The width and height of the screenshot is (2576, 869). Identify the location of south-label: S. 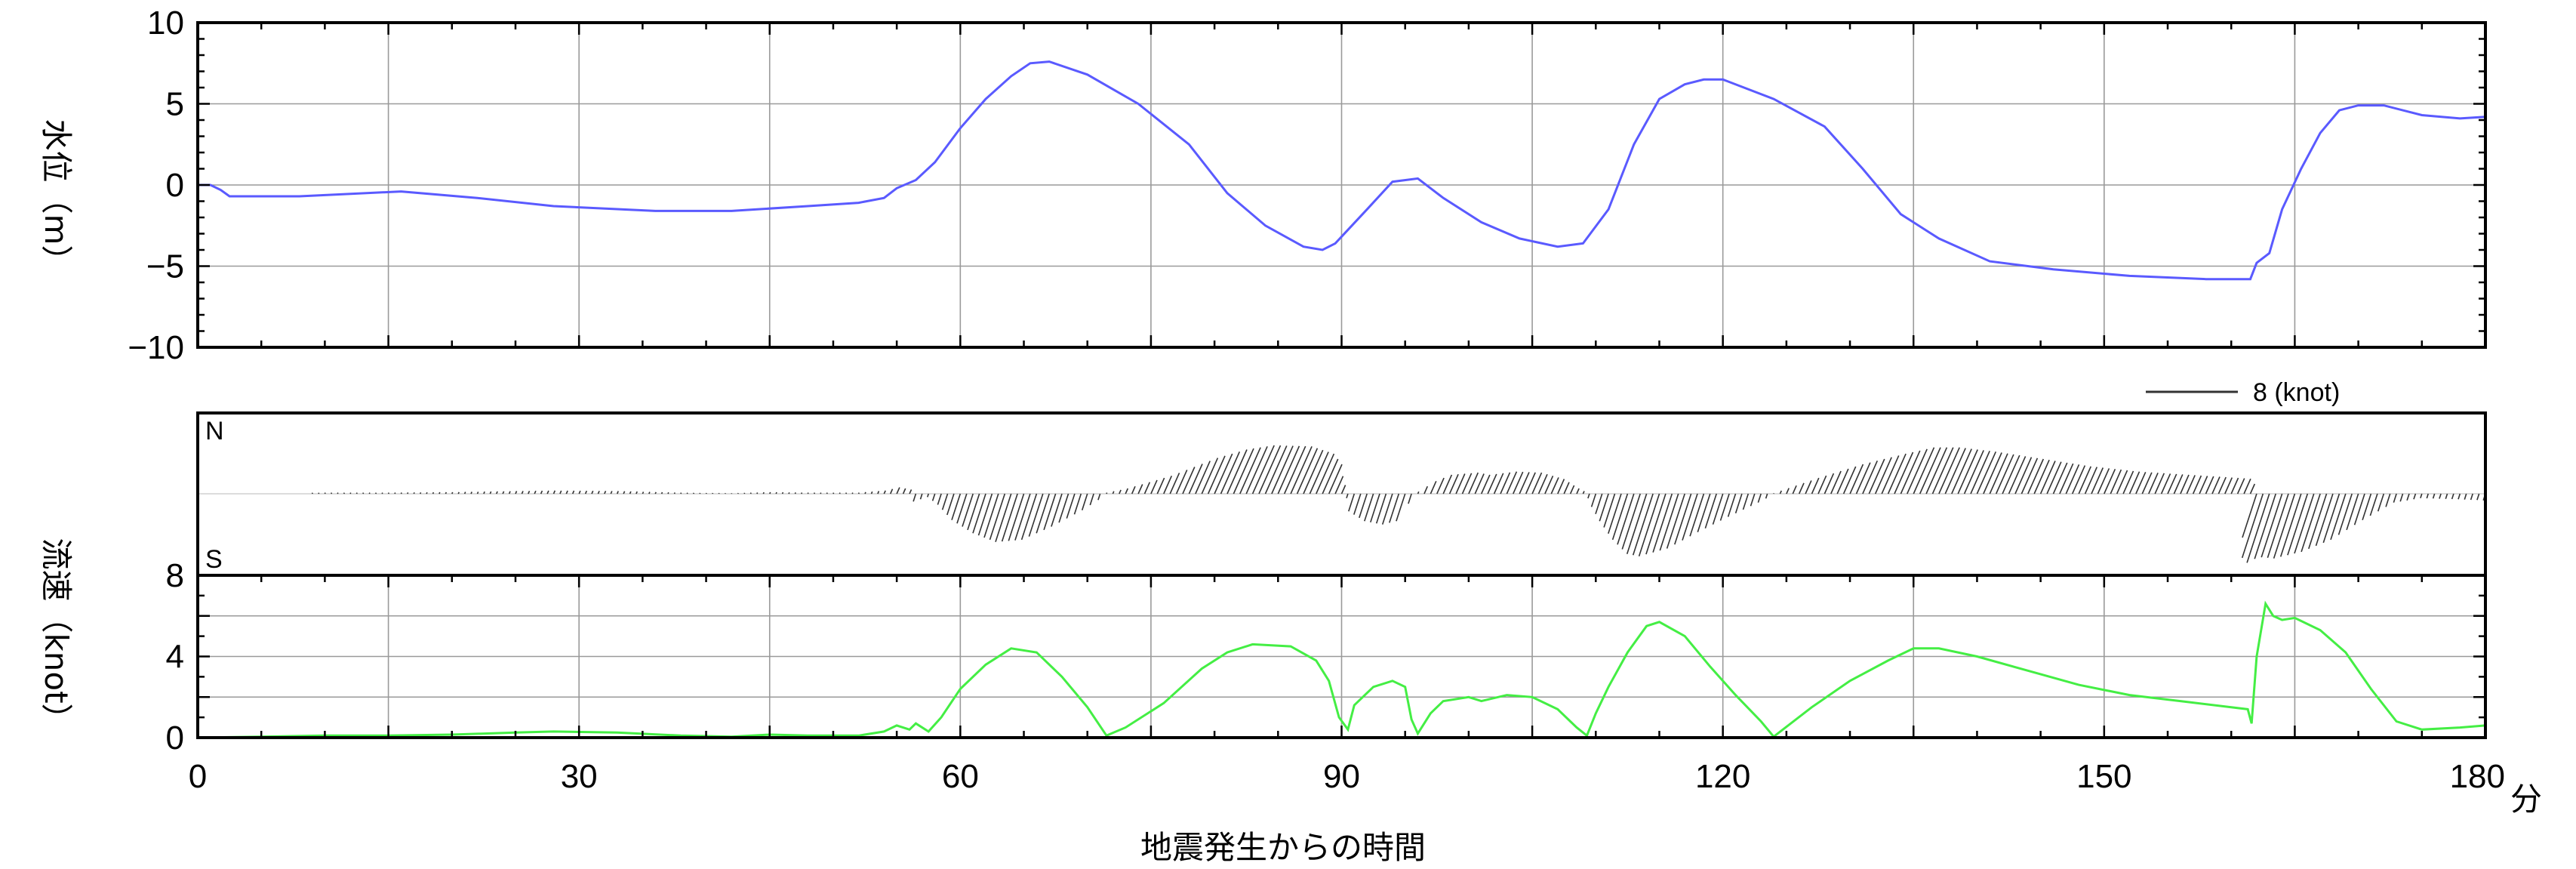
(214, 559).